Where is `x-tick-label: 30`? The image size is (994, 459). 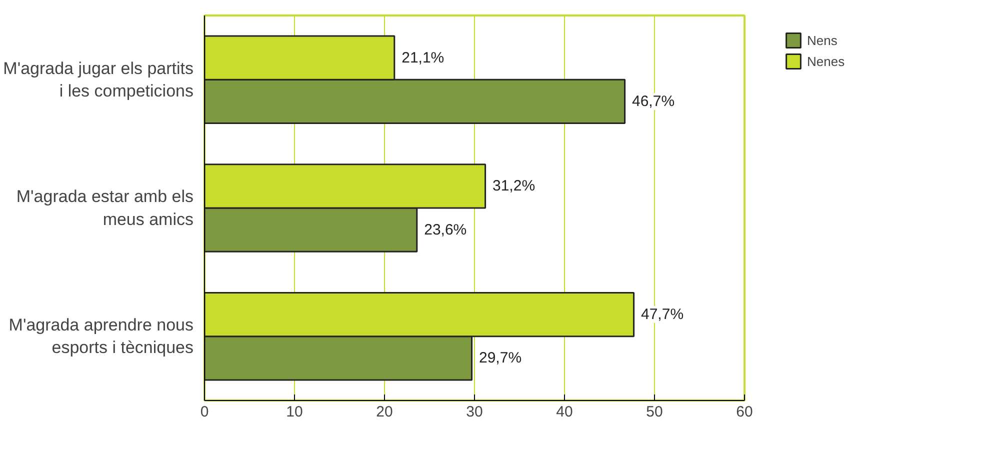
x-tick-label: 30 is located at coordinates (474, 412).